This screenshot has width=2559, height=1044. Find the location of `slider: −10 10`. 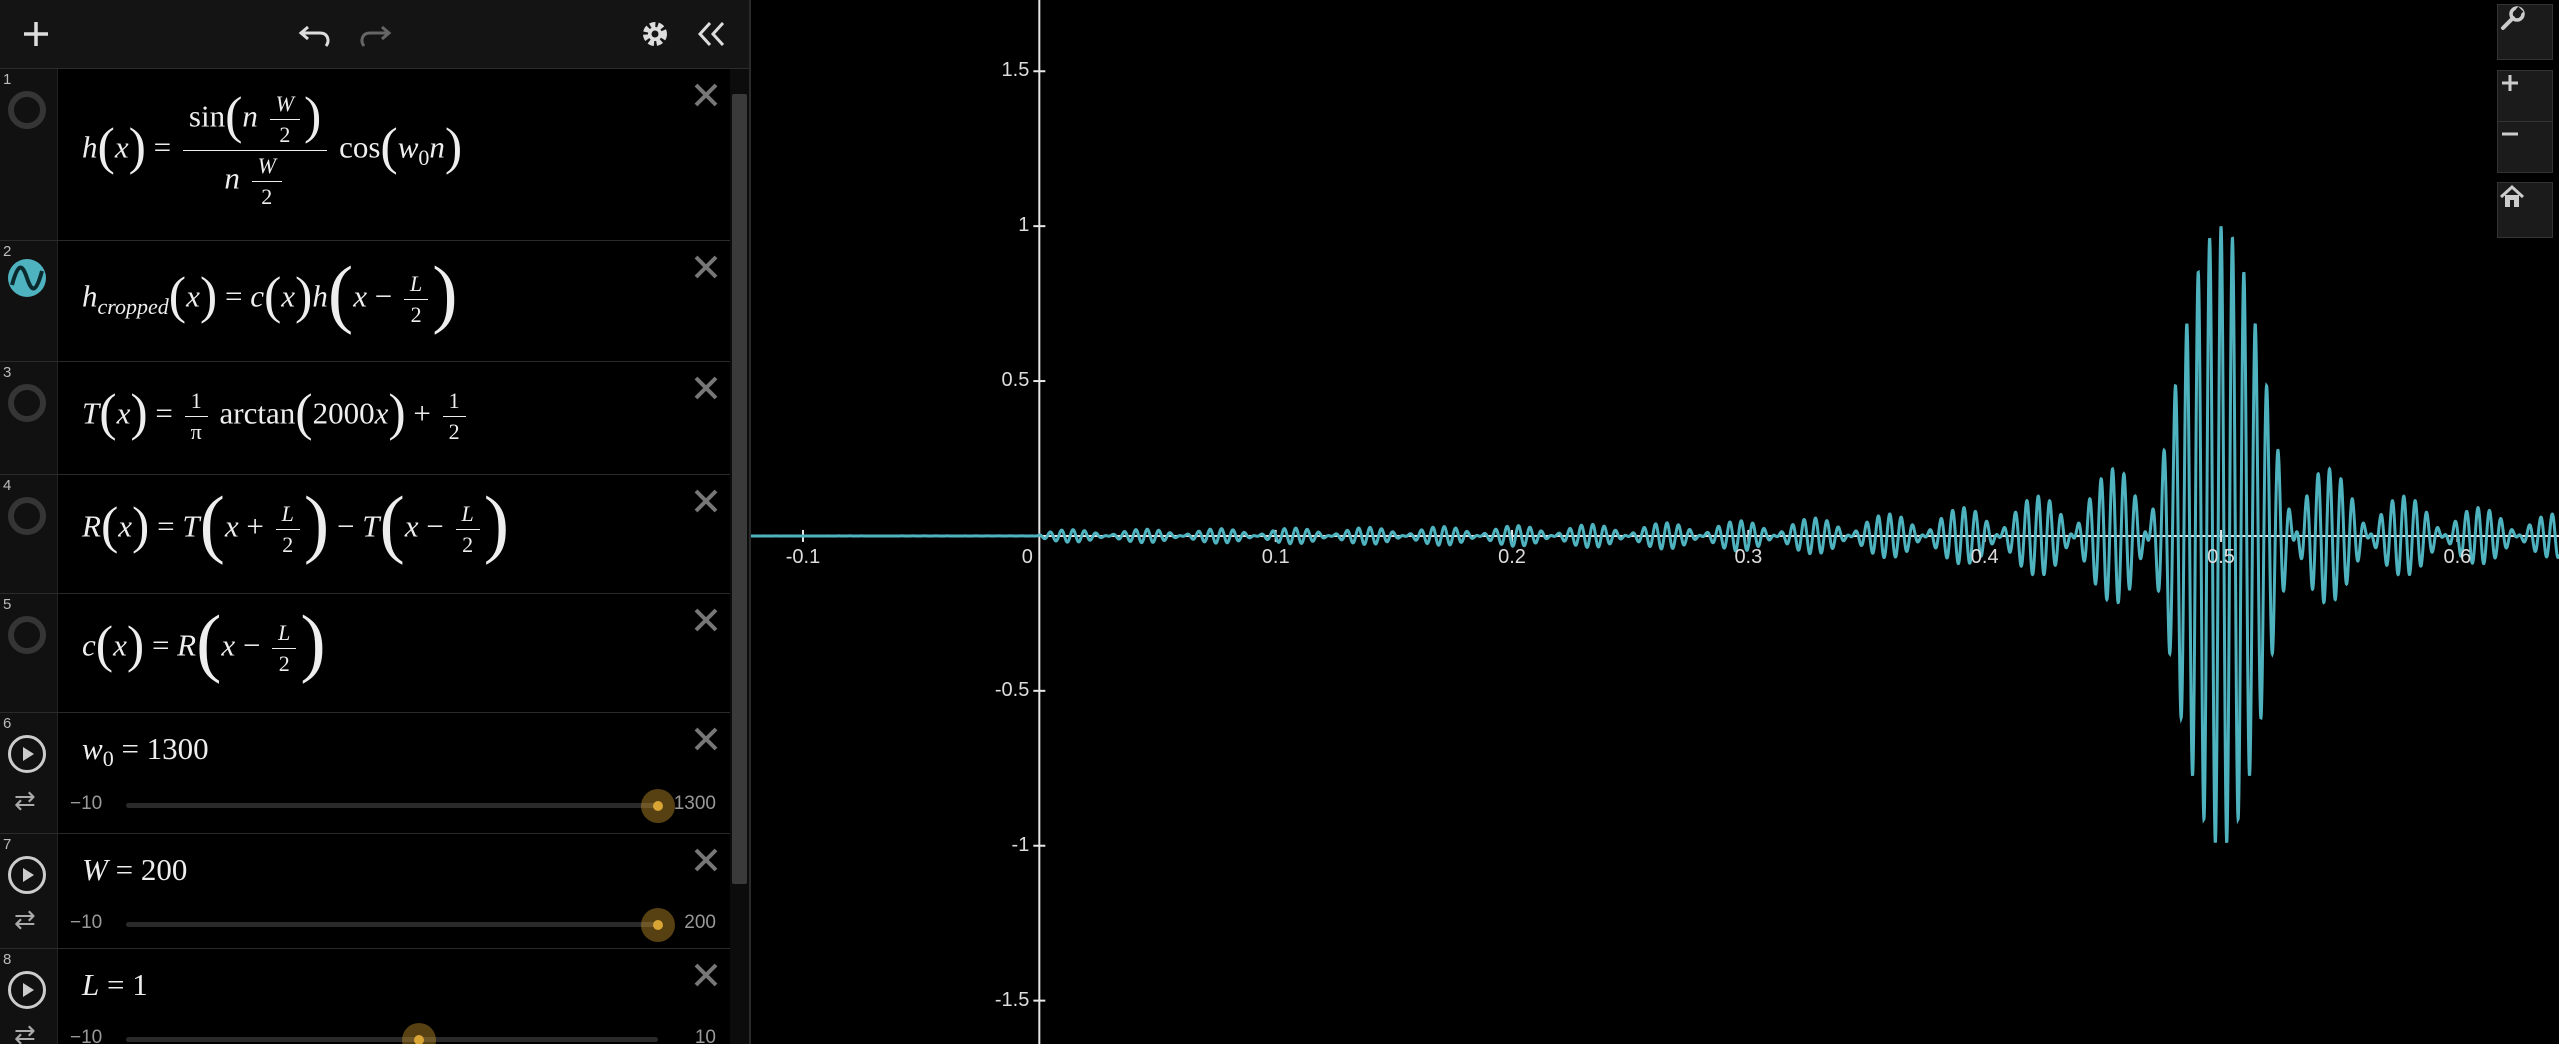

slider: −10 10 is located at coordinates (393, 1033).